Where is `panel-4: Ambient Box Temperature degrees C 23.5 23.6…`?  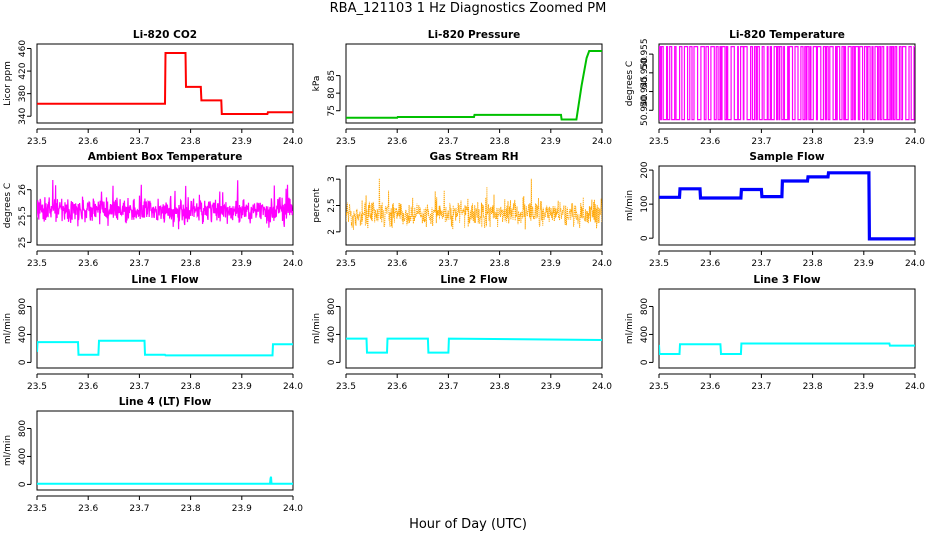 panel-4: Ambient Box Temperature degrees C 23.5 23.6… is located at coordinates (153, 210).